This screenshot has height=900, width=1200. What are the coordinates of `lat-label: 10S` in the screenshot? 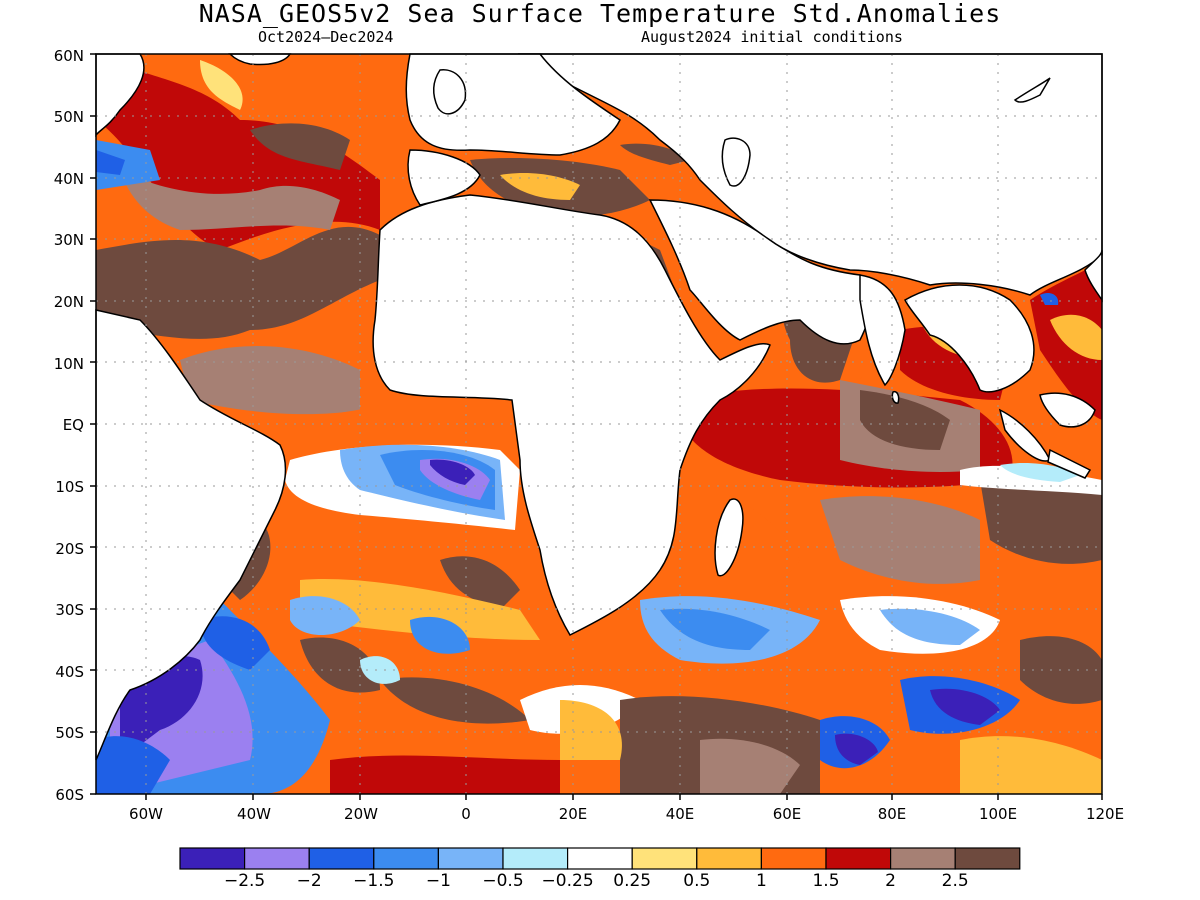 It's located at (69, 487).